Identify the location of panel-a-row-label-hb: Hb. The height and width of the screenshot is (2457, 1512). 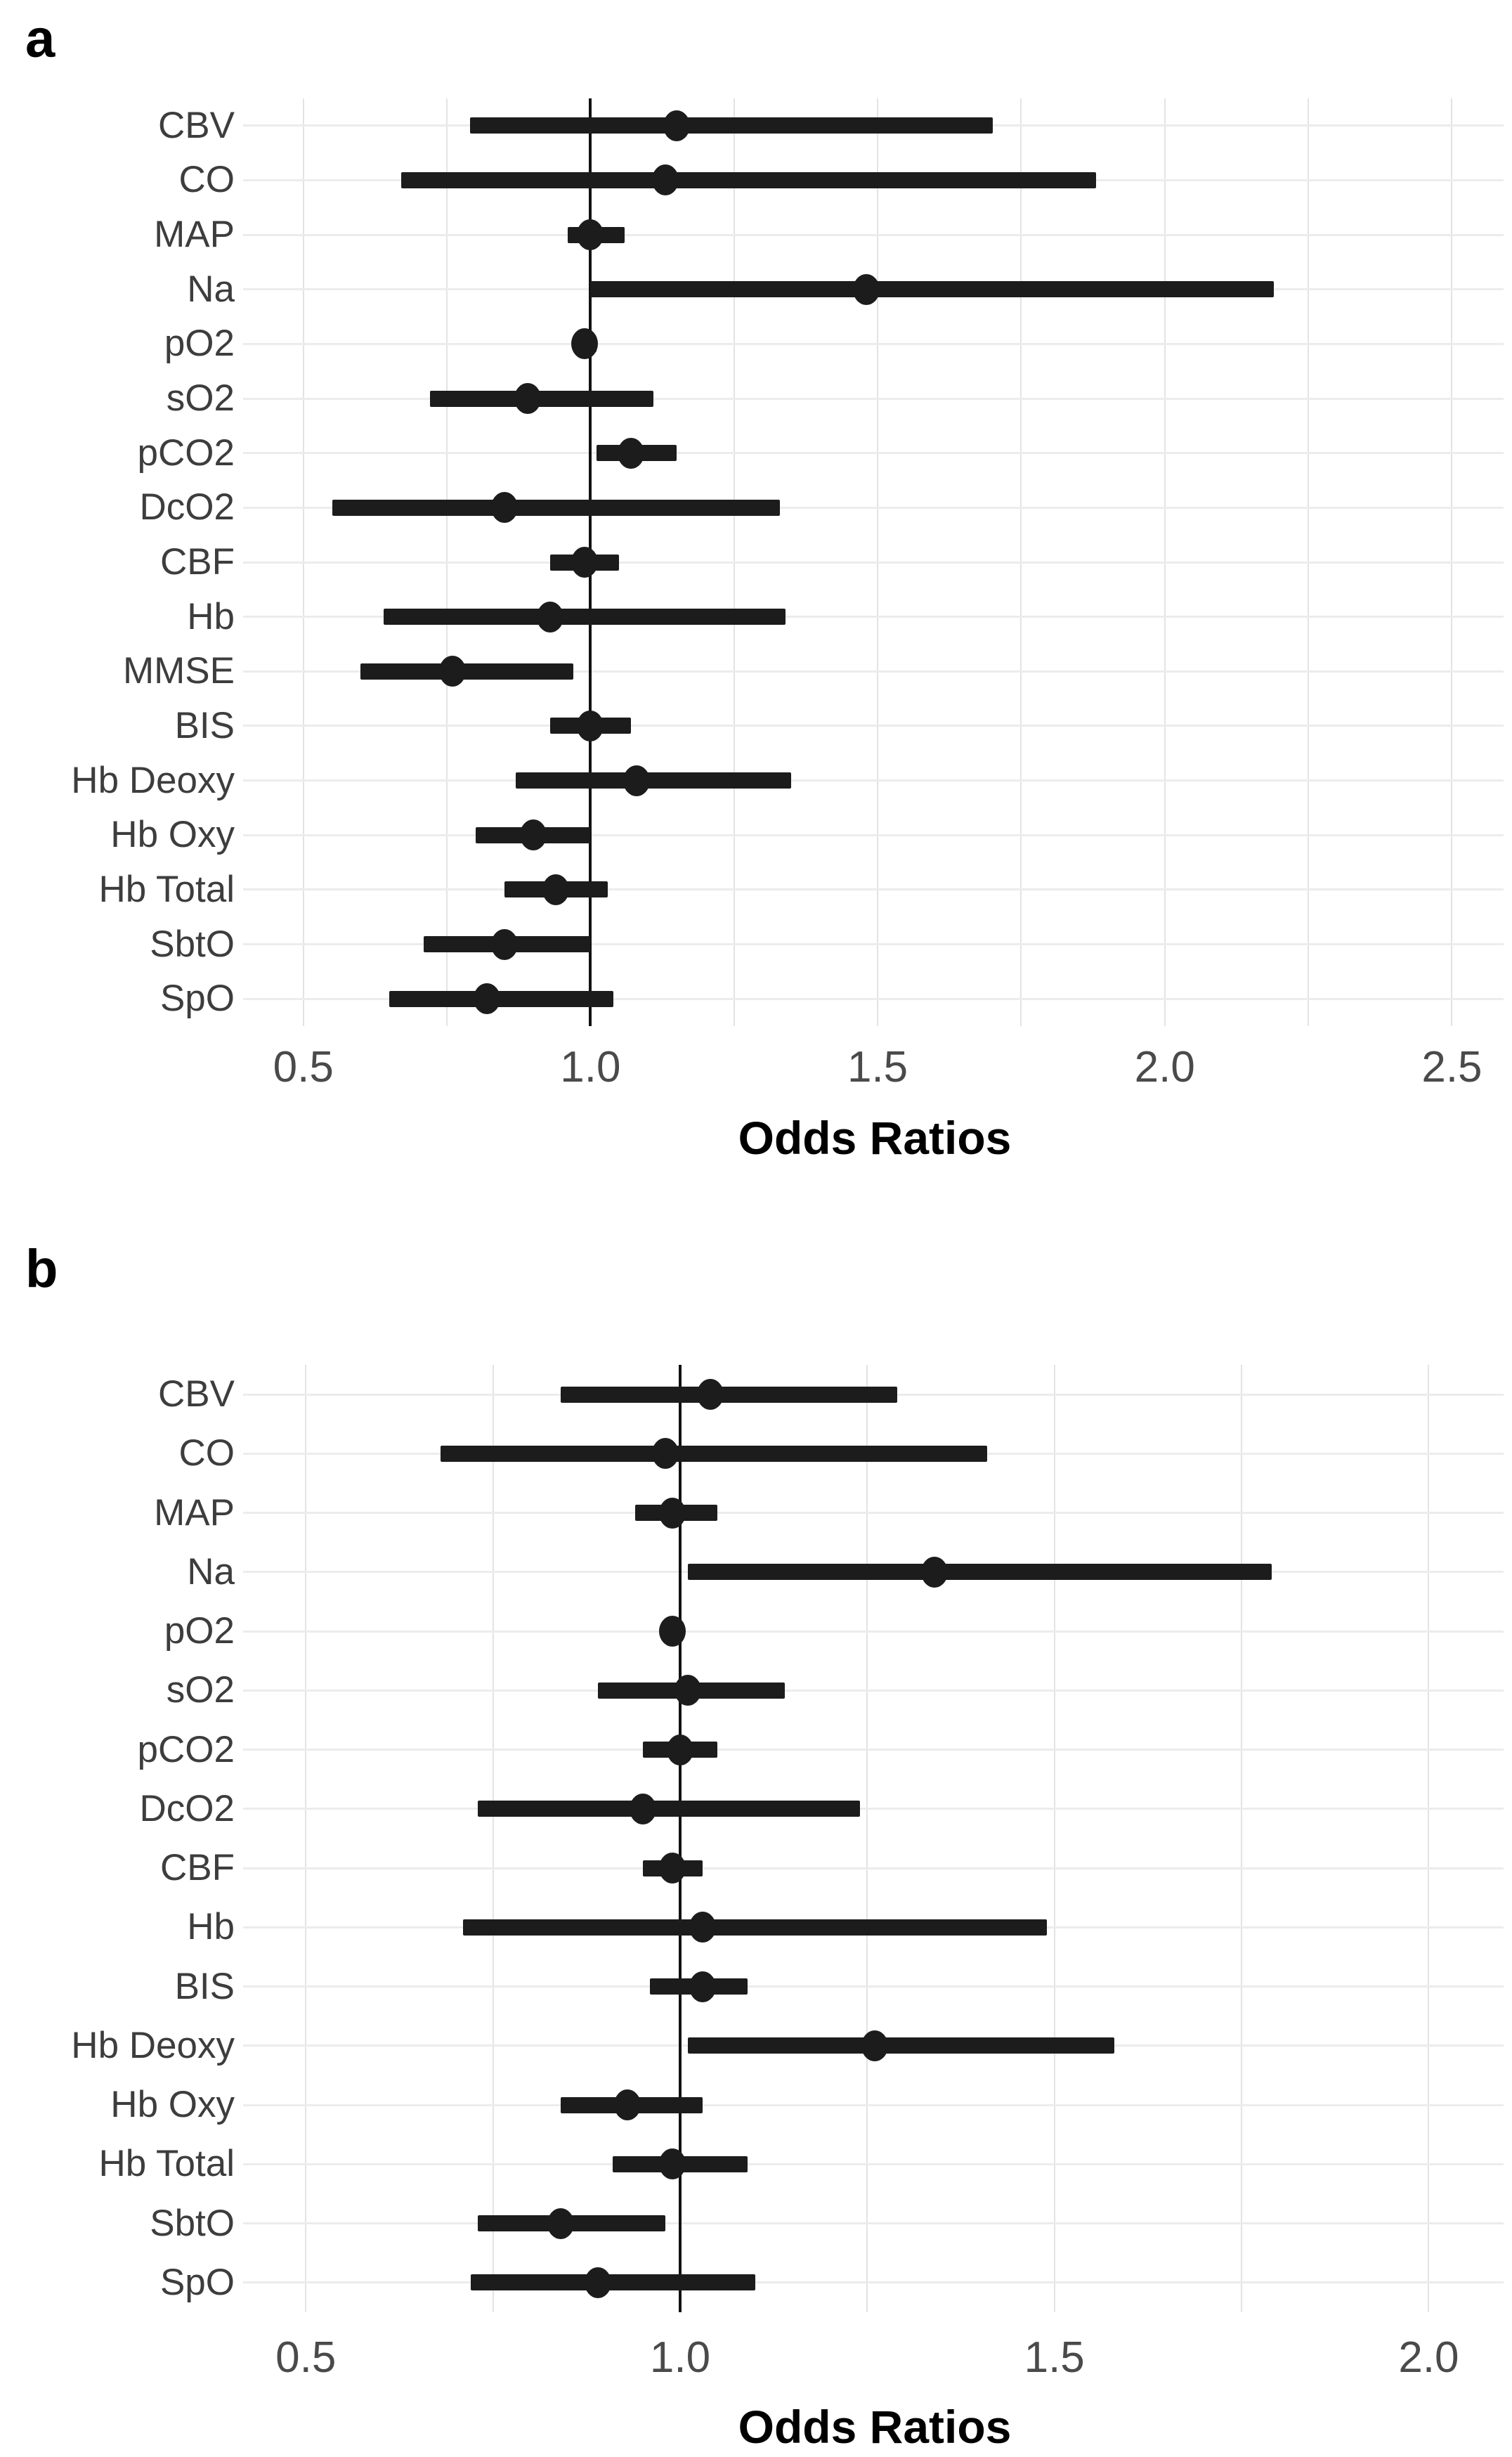
(211, 616).